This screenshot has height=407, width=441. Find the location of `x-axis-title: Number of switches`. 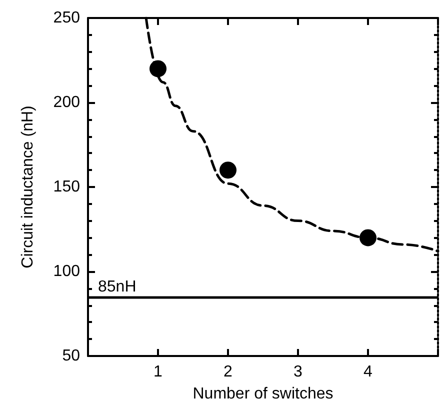

x-axis-title: Number of switches is located at coordinates (263, 394).